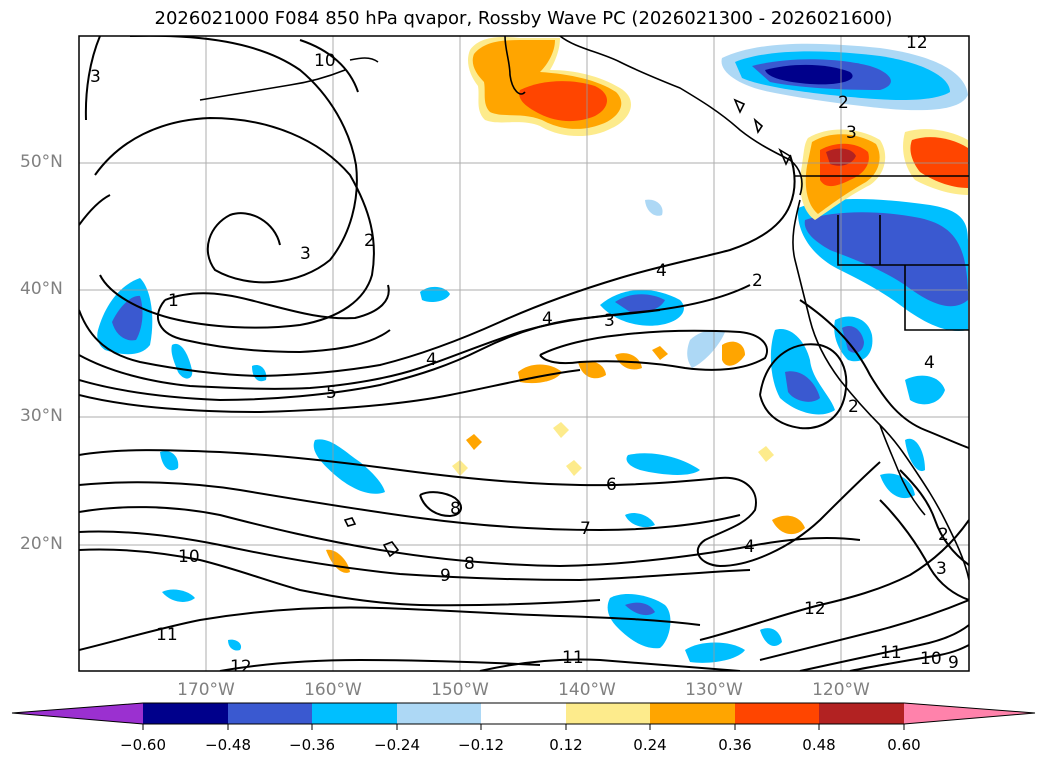  I want to click on contour-12-south, so click(380, 664).